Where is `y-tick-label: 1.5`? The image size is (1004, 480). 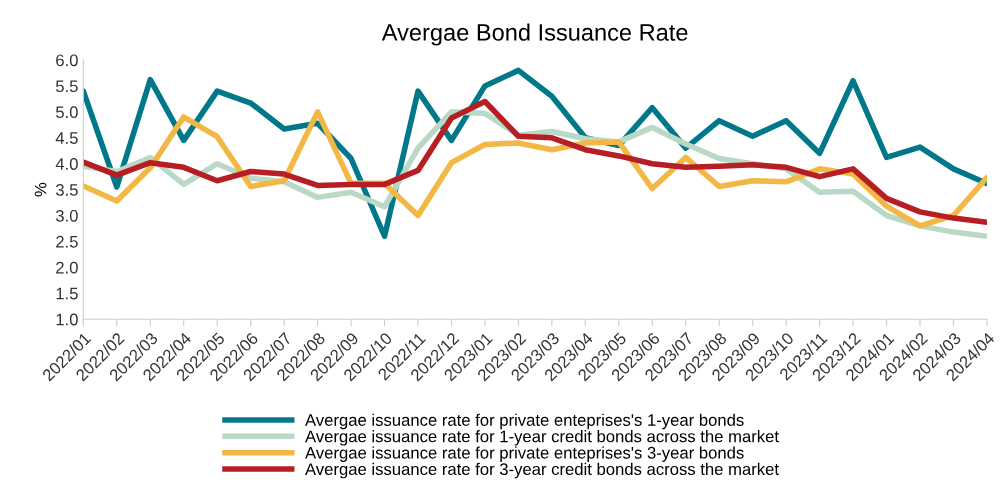
y-tick-label: 1.5 is located at coordinates (67, 293).